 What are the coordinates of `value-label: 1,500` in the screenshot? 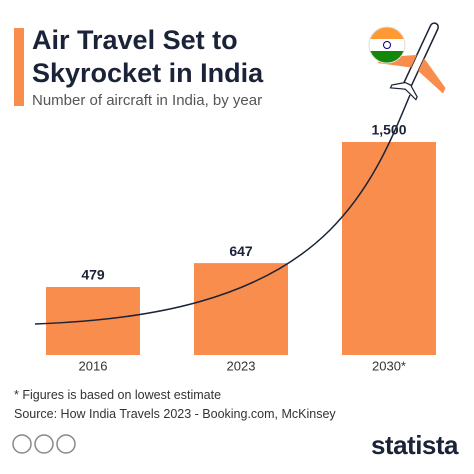 It's located at (388, 130).